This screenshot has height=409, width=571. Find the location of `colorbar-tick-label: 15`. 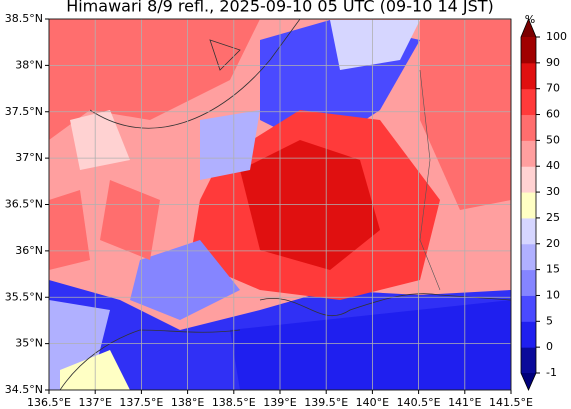

colorbar-tick-label: 15 is located at coordinates (553, 269).